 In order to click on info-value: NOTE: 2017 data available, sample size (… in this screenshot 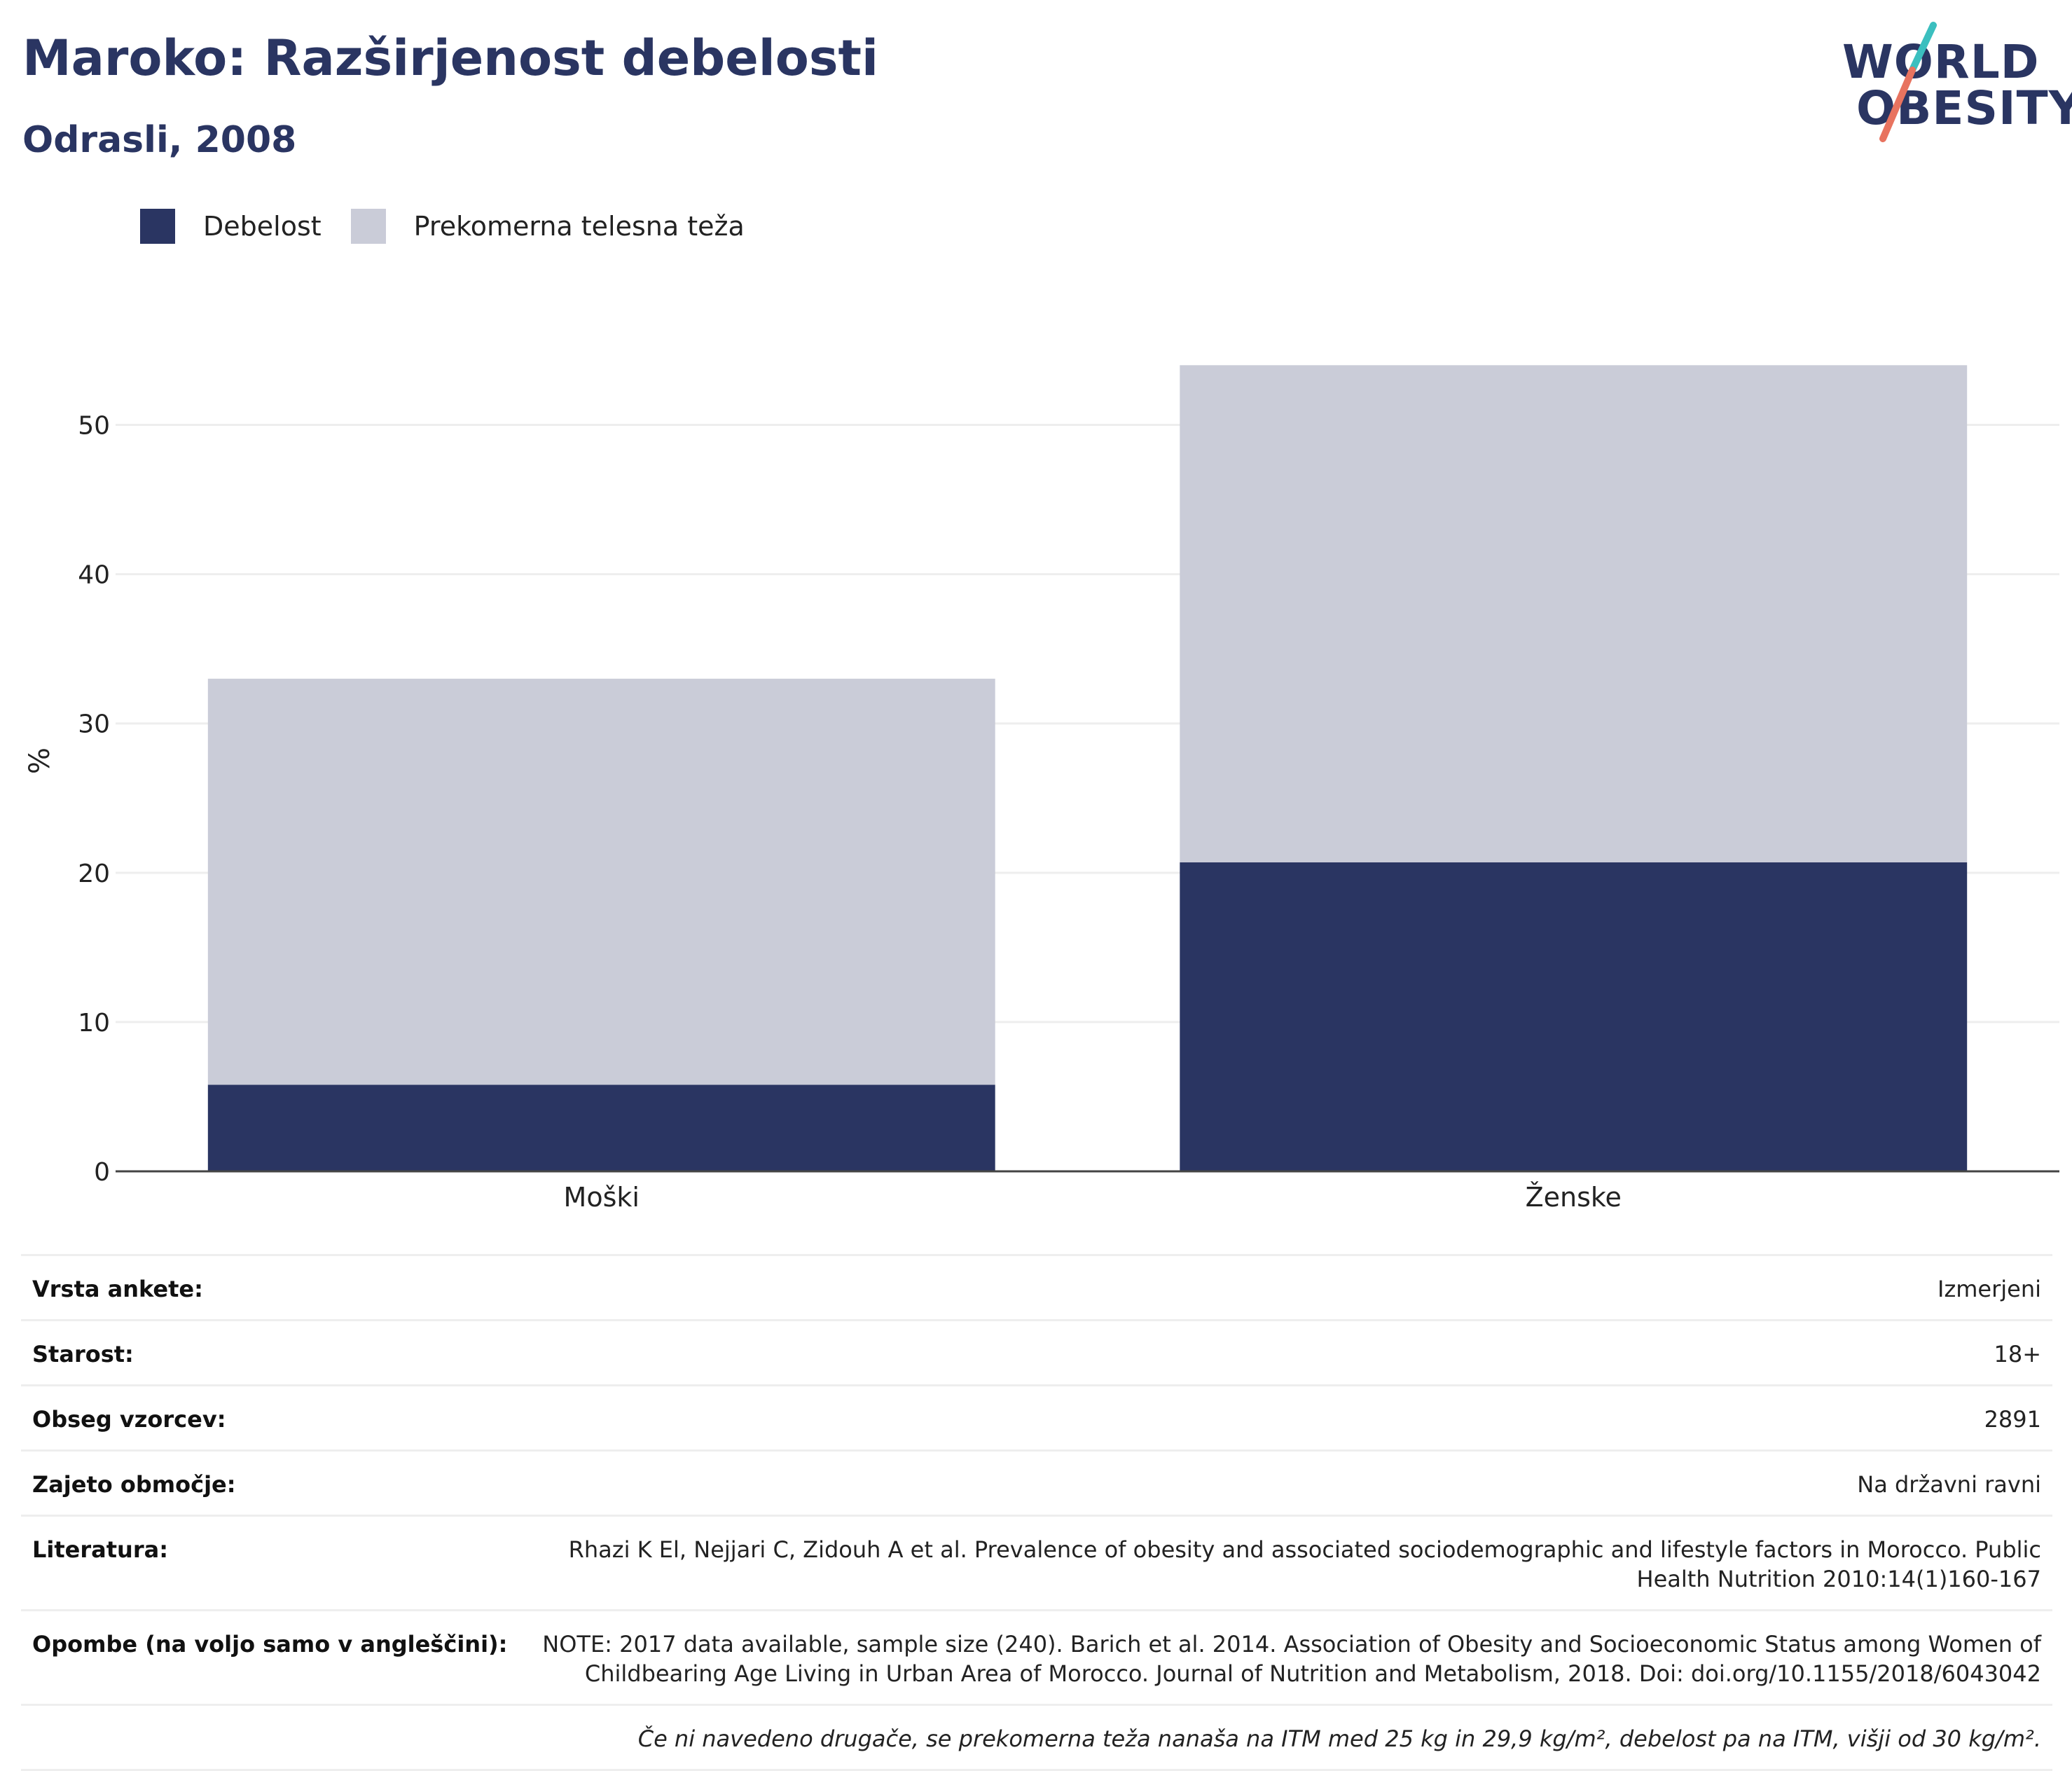, I will do `click(1292, 1659)`.